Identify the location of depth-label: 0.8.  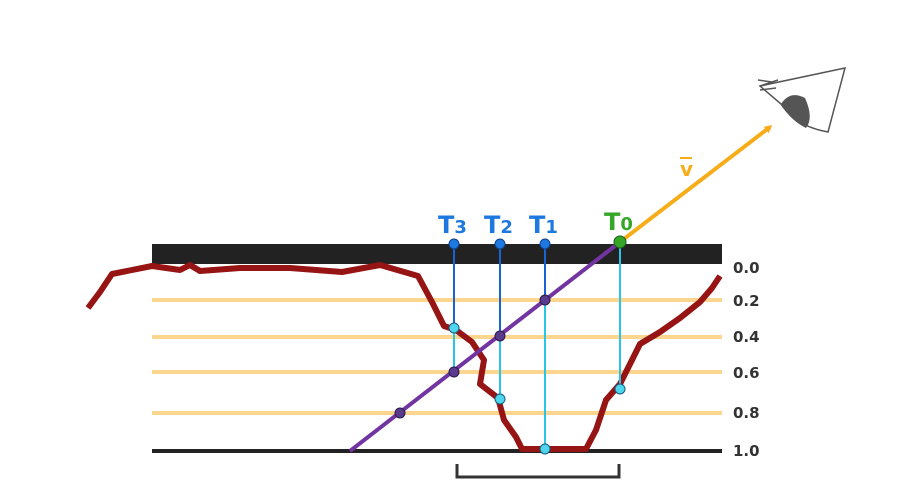
(746, 413).